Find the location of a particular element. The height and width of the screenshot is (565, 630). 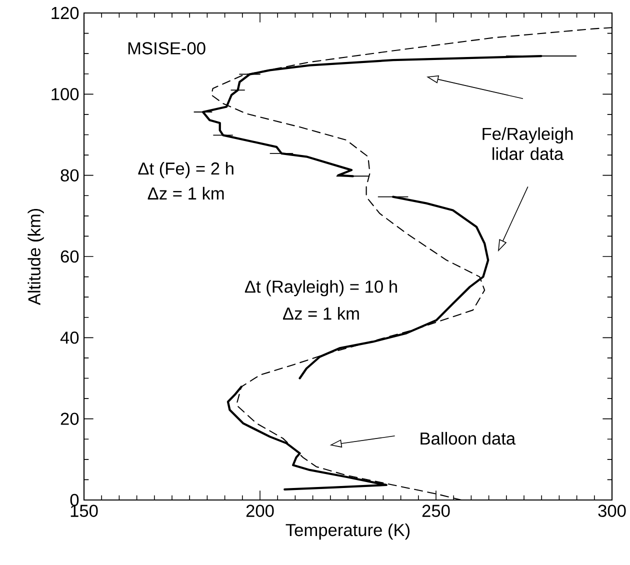

y-tick-label: 100 is located at coordinates (65, 94).